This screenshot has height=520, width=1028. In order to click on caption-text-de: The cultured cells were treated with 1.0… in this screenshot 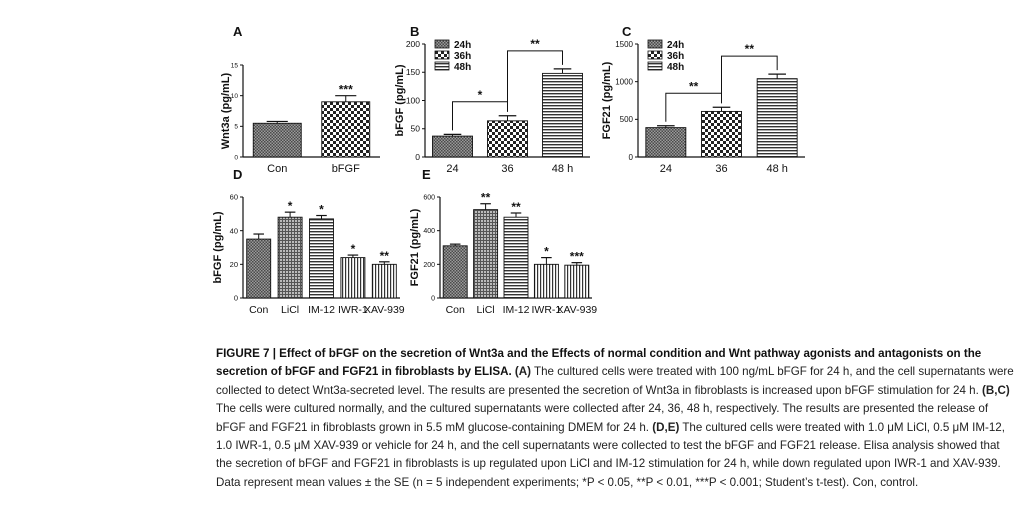, I will do `click(610, 454)`.